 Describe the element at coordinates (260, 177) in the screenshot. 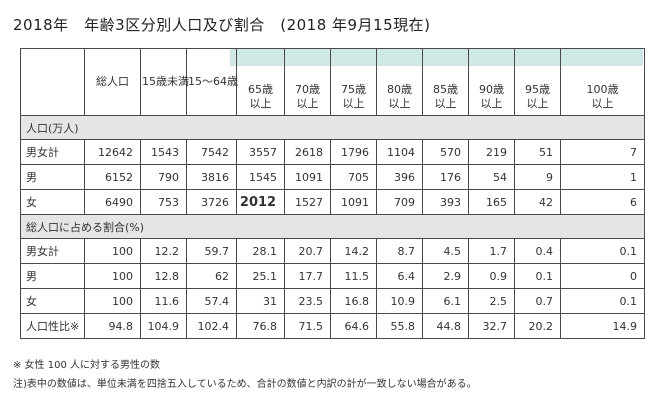

I see `table-cell: 1545` at that location.